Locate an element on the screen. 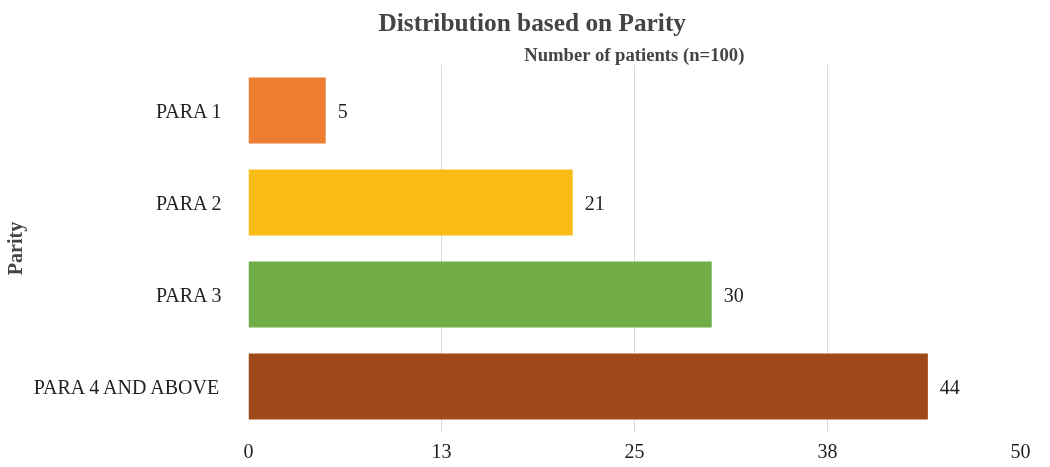 Image resolution: width=1050 pixels, height=467 pixels. x-axis-title: Number of patients (n=100) is located at coordinates (634, 54).